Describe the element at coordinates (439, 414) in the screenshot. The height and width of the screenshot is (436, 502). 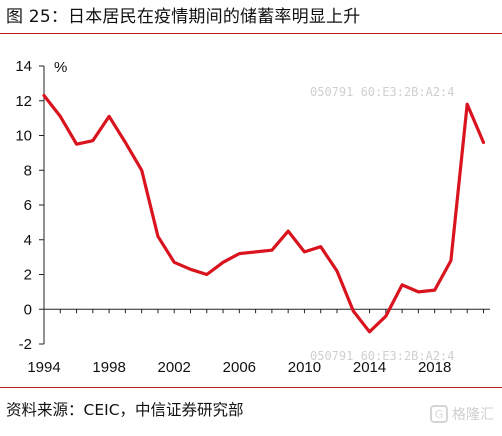
I see `gelonghui-logo-icon: G` at that location.